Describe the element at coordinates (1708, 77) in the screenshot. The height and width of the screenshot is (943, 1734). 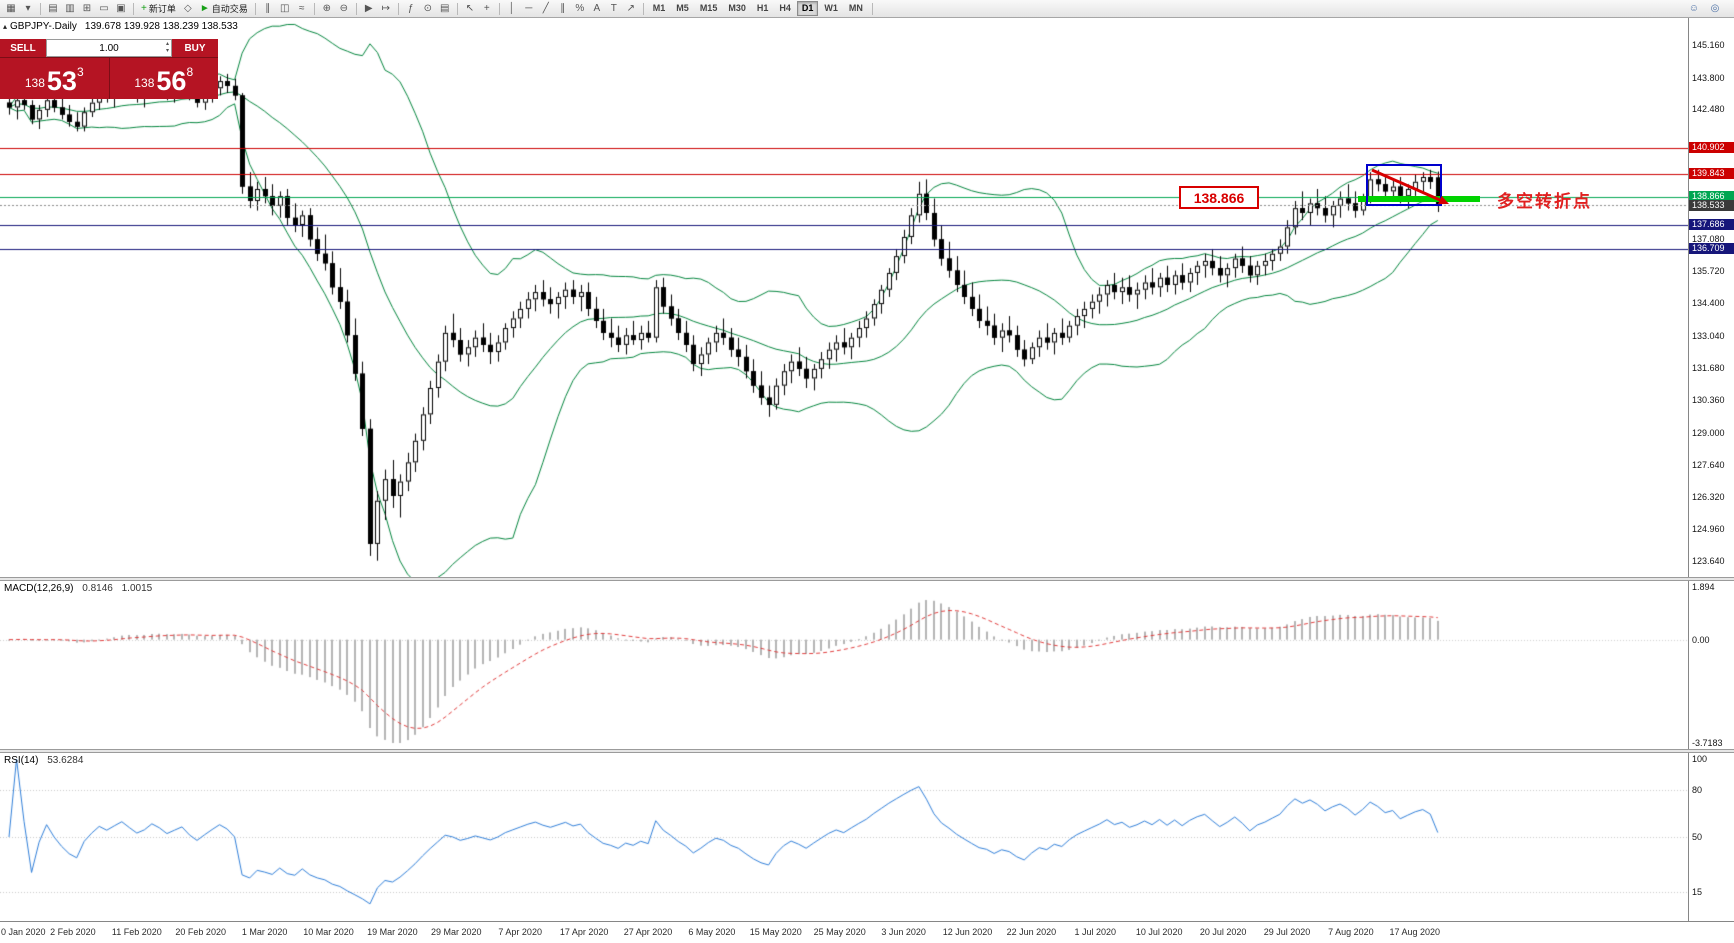
I see `price-axis-label: 143.800` at that location.